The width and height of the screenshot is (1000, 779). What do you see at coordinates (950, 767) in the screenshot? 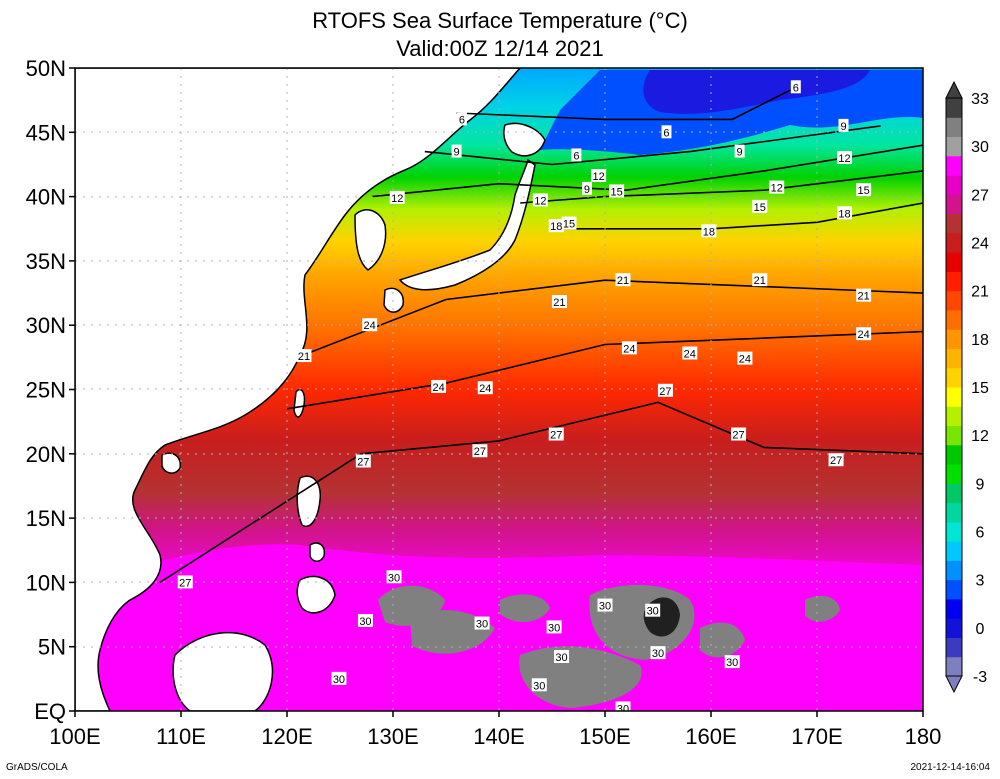
I see `timestamp-label: 2021-12-14-16:04` at bounding box center [950, 767].